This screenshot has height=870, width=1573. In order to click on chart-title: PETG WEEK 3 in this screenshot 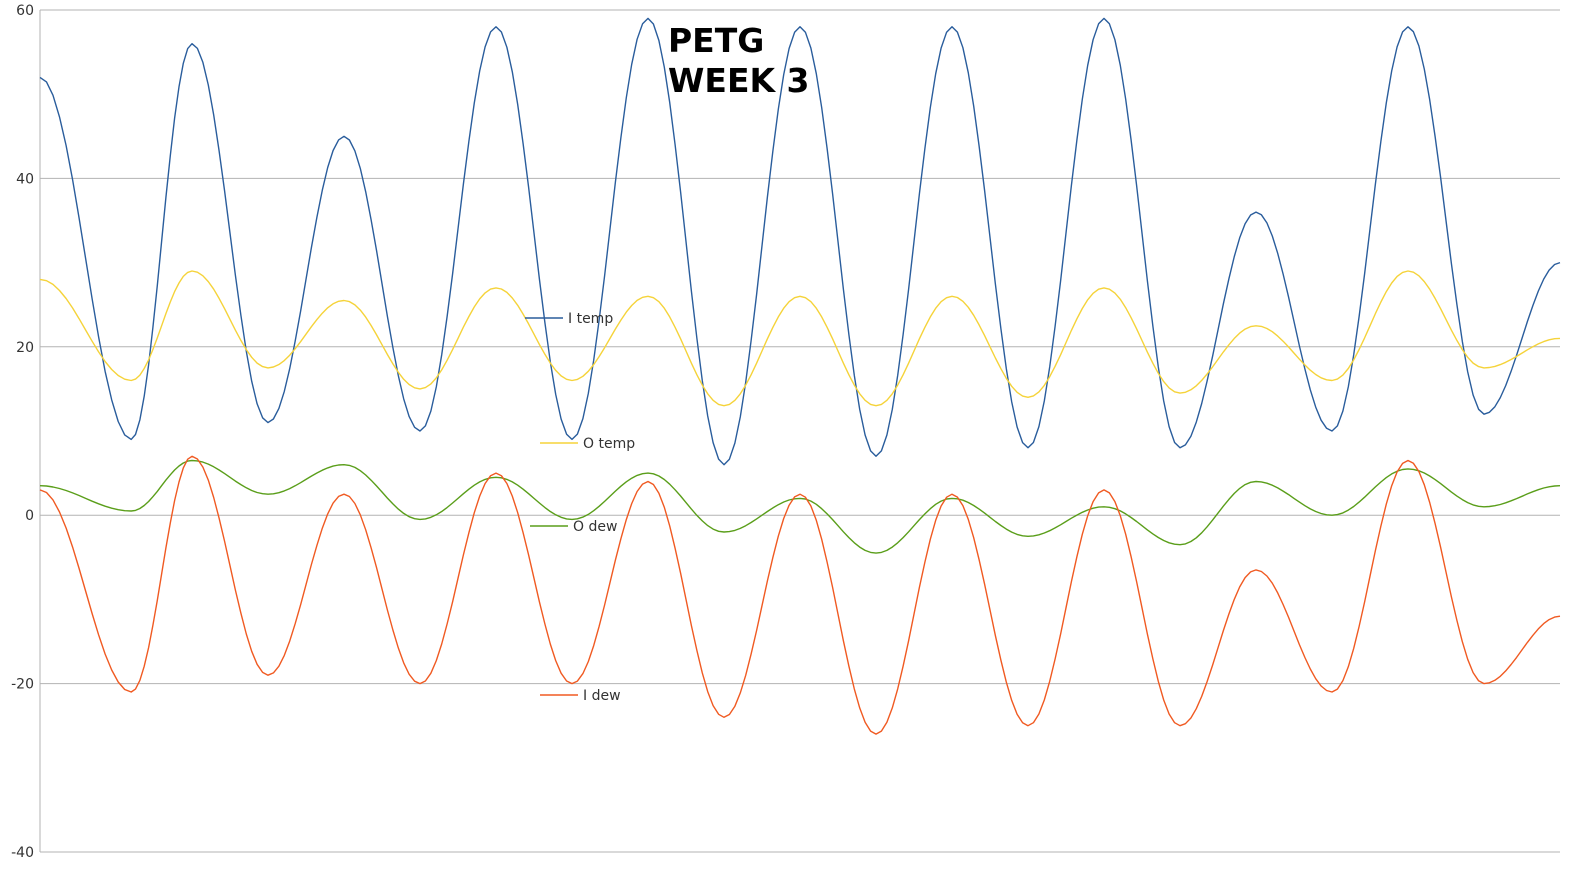, I will do `click(739, 60)`.